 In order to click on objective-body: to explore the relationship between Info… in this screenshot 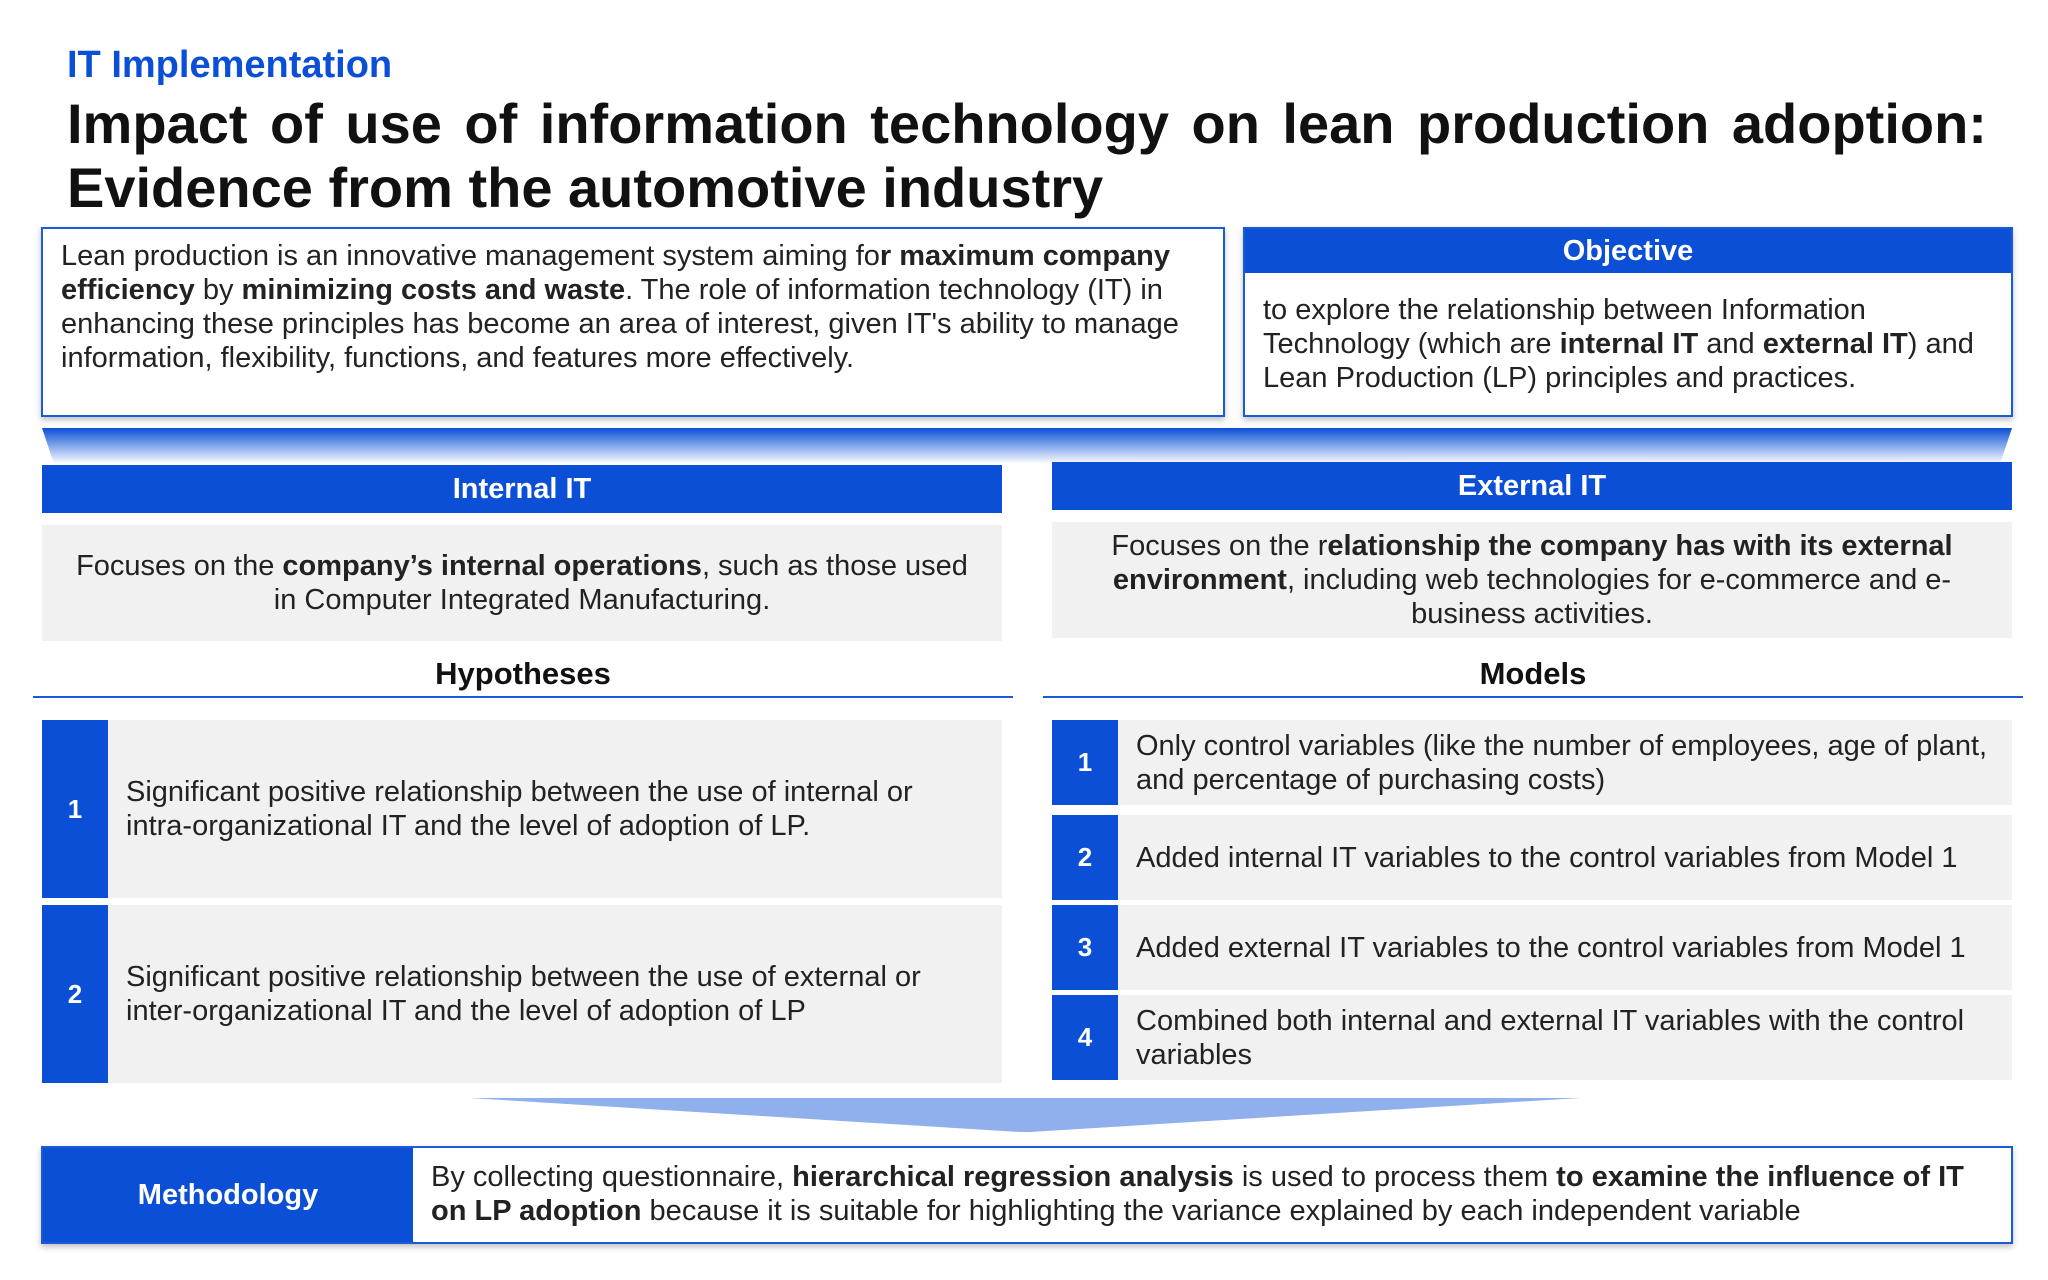, I will do `click(1628, 334)`.